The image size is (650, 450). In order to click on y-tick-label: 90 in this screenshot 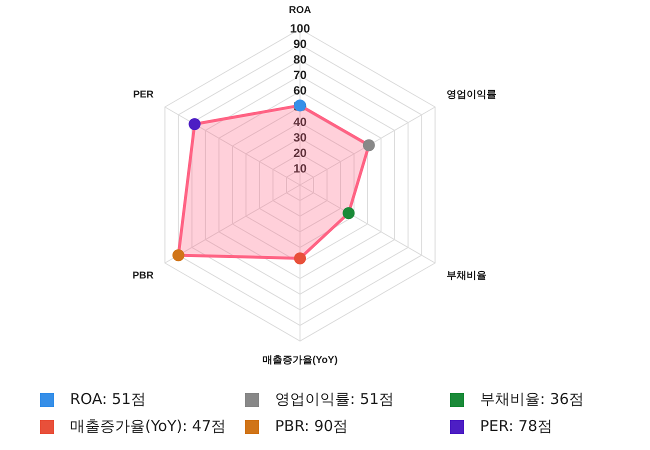, I will do `click(300, 43)`.